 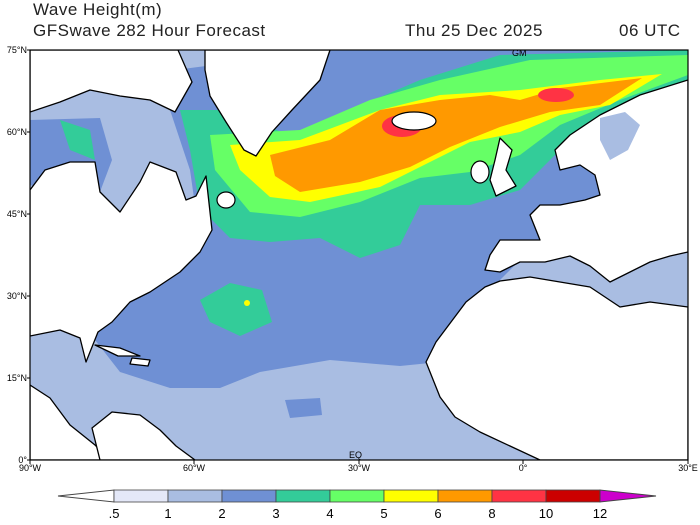 What do you see at coordinates (437, 513) in the screenshot?
I see `colorbar-level-label: 6` at bounding box center [437, 513].